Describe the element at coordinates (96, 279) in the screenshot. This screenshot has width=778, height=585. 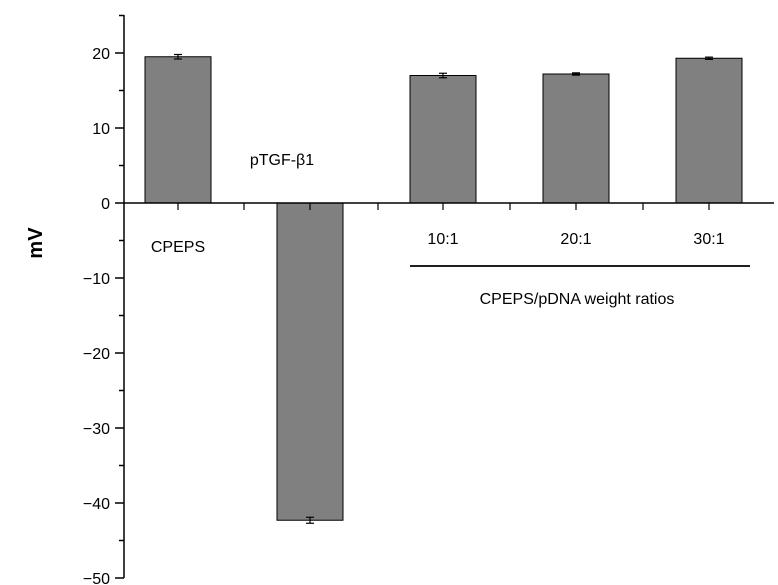
I see `y-tick-label: −10` at that location.